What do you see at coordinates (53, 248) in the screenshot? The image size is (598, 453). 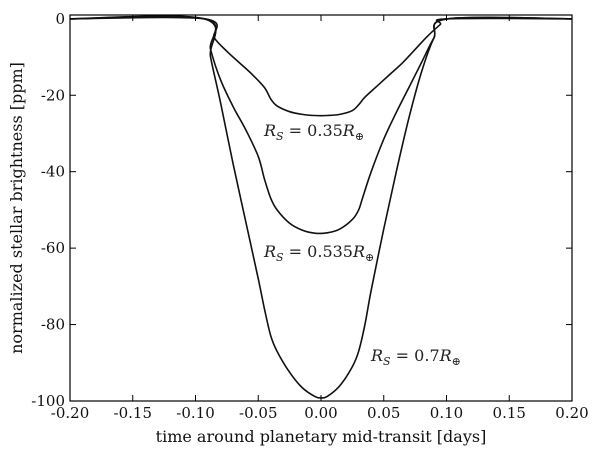 I see `y-tick-label: -60` at bounding box center [53, 248].